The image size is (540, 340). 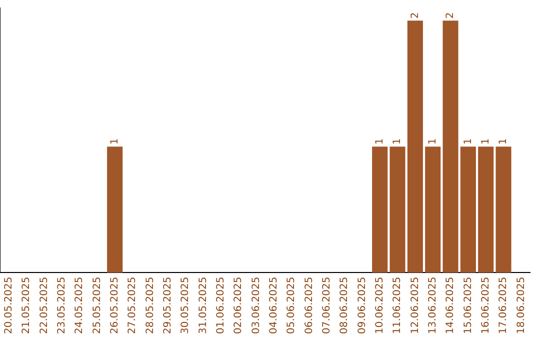 I want to click on x-tick-label: 20.05.2025, so click(x=8, y=305).